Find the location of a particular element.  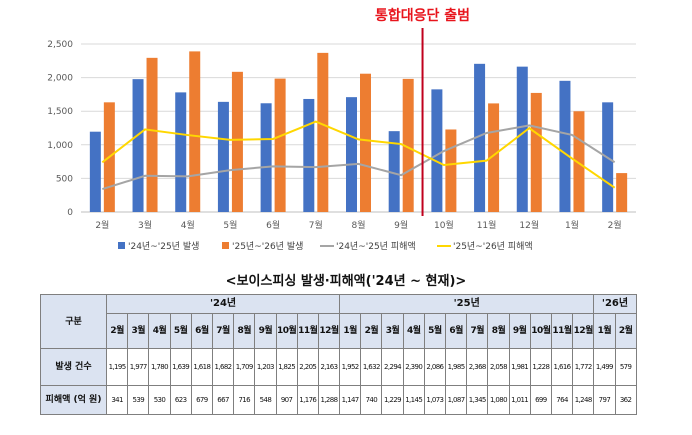

y-tick-label: 1,500 is located at coordinates (60, 112).